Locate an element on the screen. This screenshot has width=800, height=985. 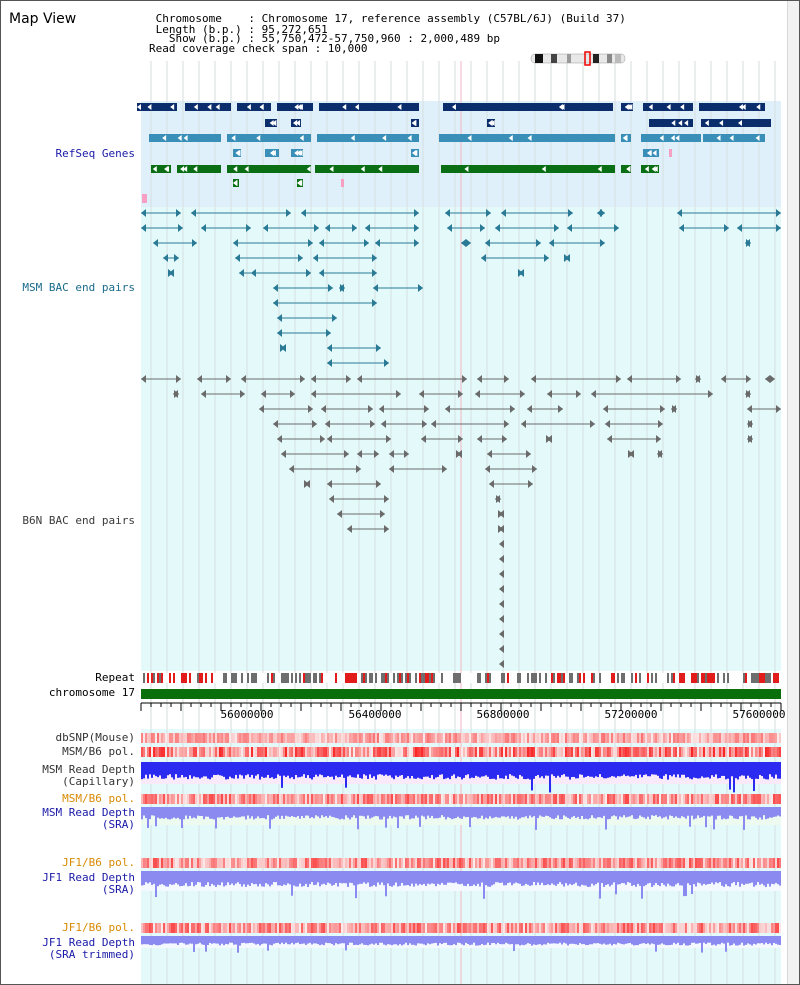
refseq-genes-label: RefSeq Genes is located at coordinates (95, 153).